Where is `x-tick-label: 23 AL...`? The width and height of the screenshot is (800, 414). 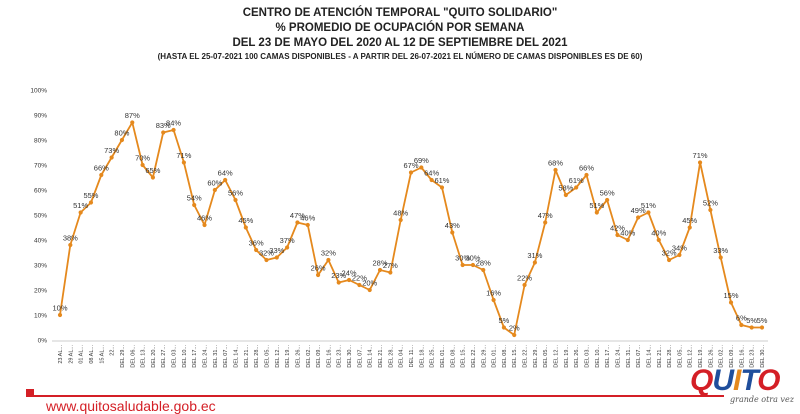
x-tick-label: 23 AL... is located at coordinates (61, 354).